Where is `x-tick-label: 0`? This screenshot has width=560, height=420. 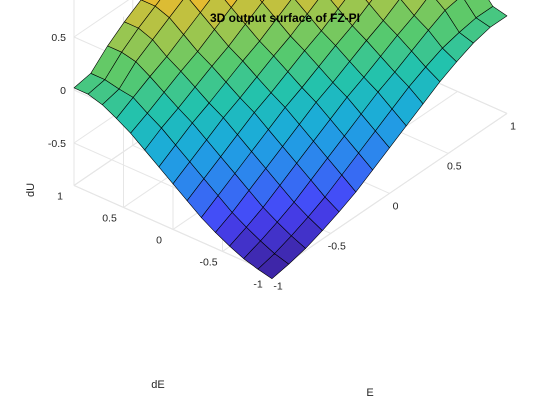 x-tick-label: 0 is located at coordinates (396, 206).